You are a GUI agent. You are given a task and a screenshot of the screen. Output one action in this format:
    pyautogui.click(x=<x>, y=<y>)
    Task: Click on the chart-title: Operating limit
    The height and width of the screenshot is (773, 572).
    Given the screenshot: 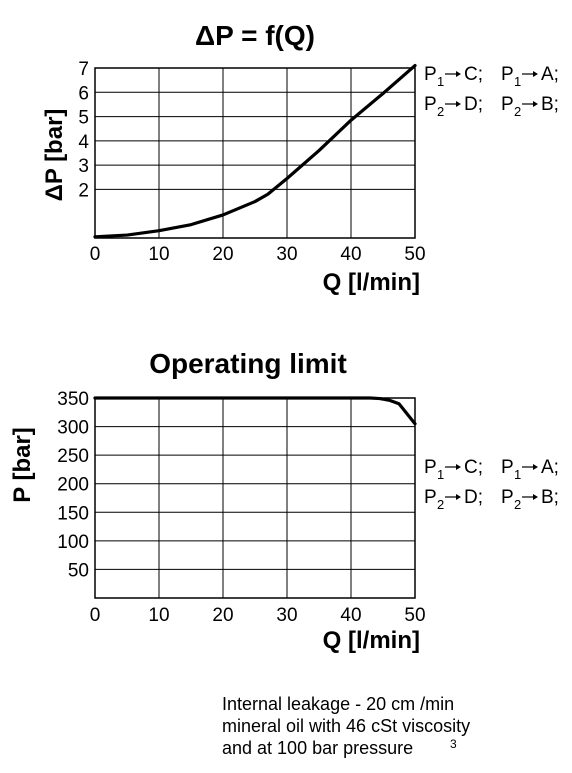 What is the action you would take?
    pyautogui.click(x=248, y=363)
    